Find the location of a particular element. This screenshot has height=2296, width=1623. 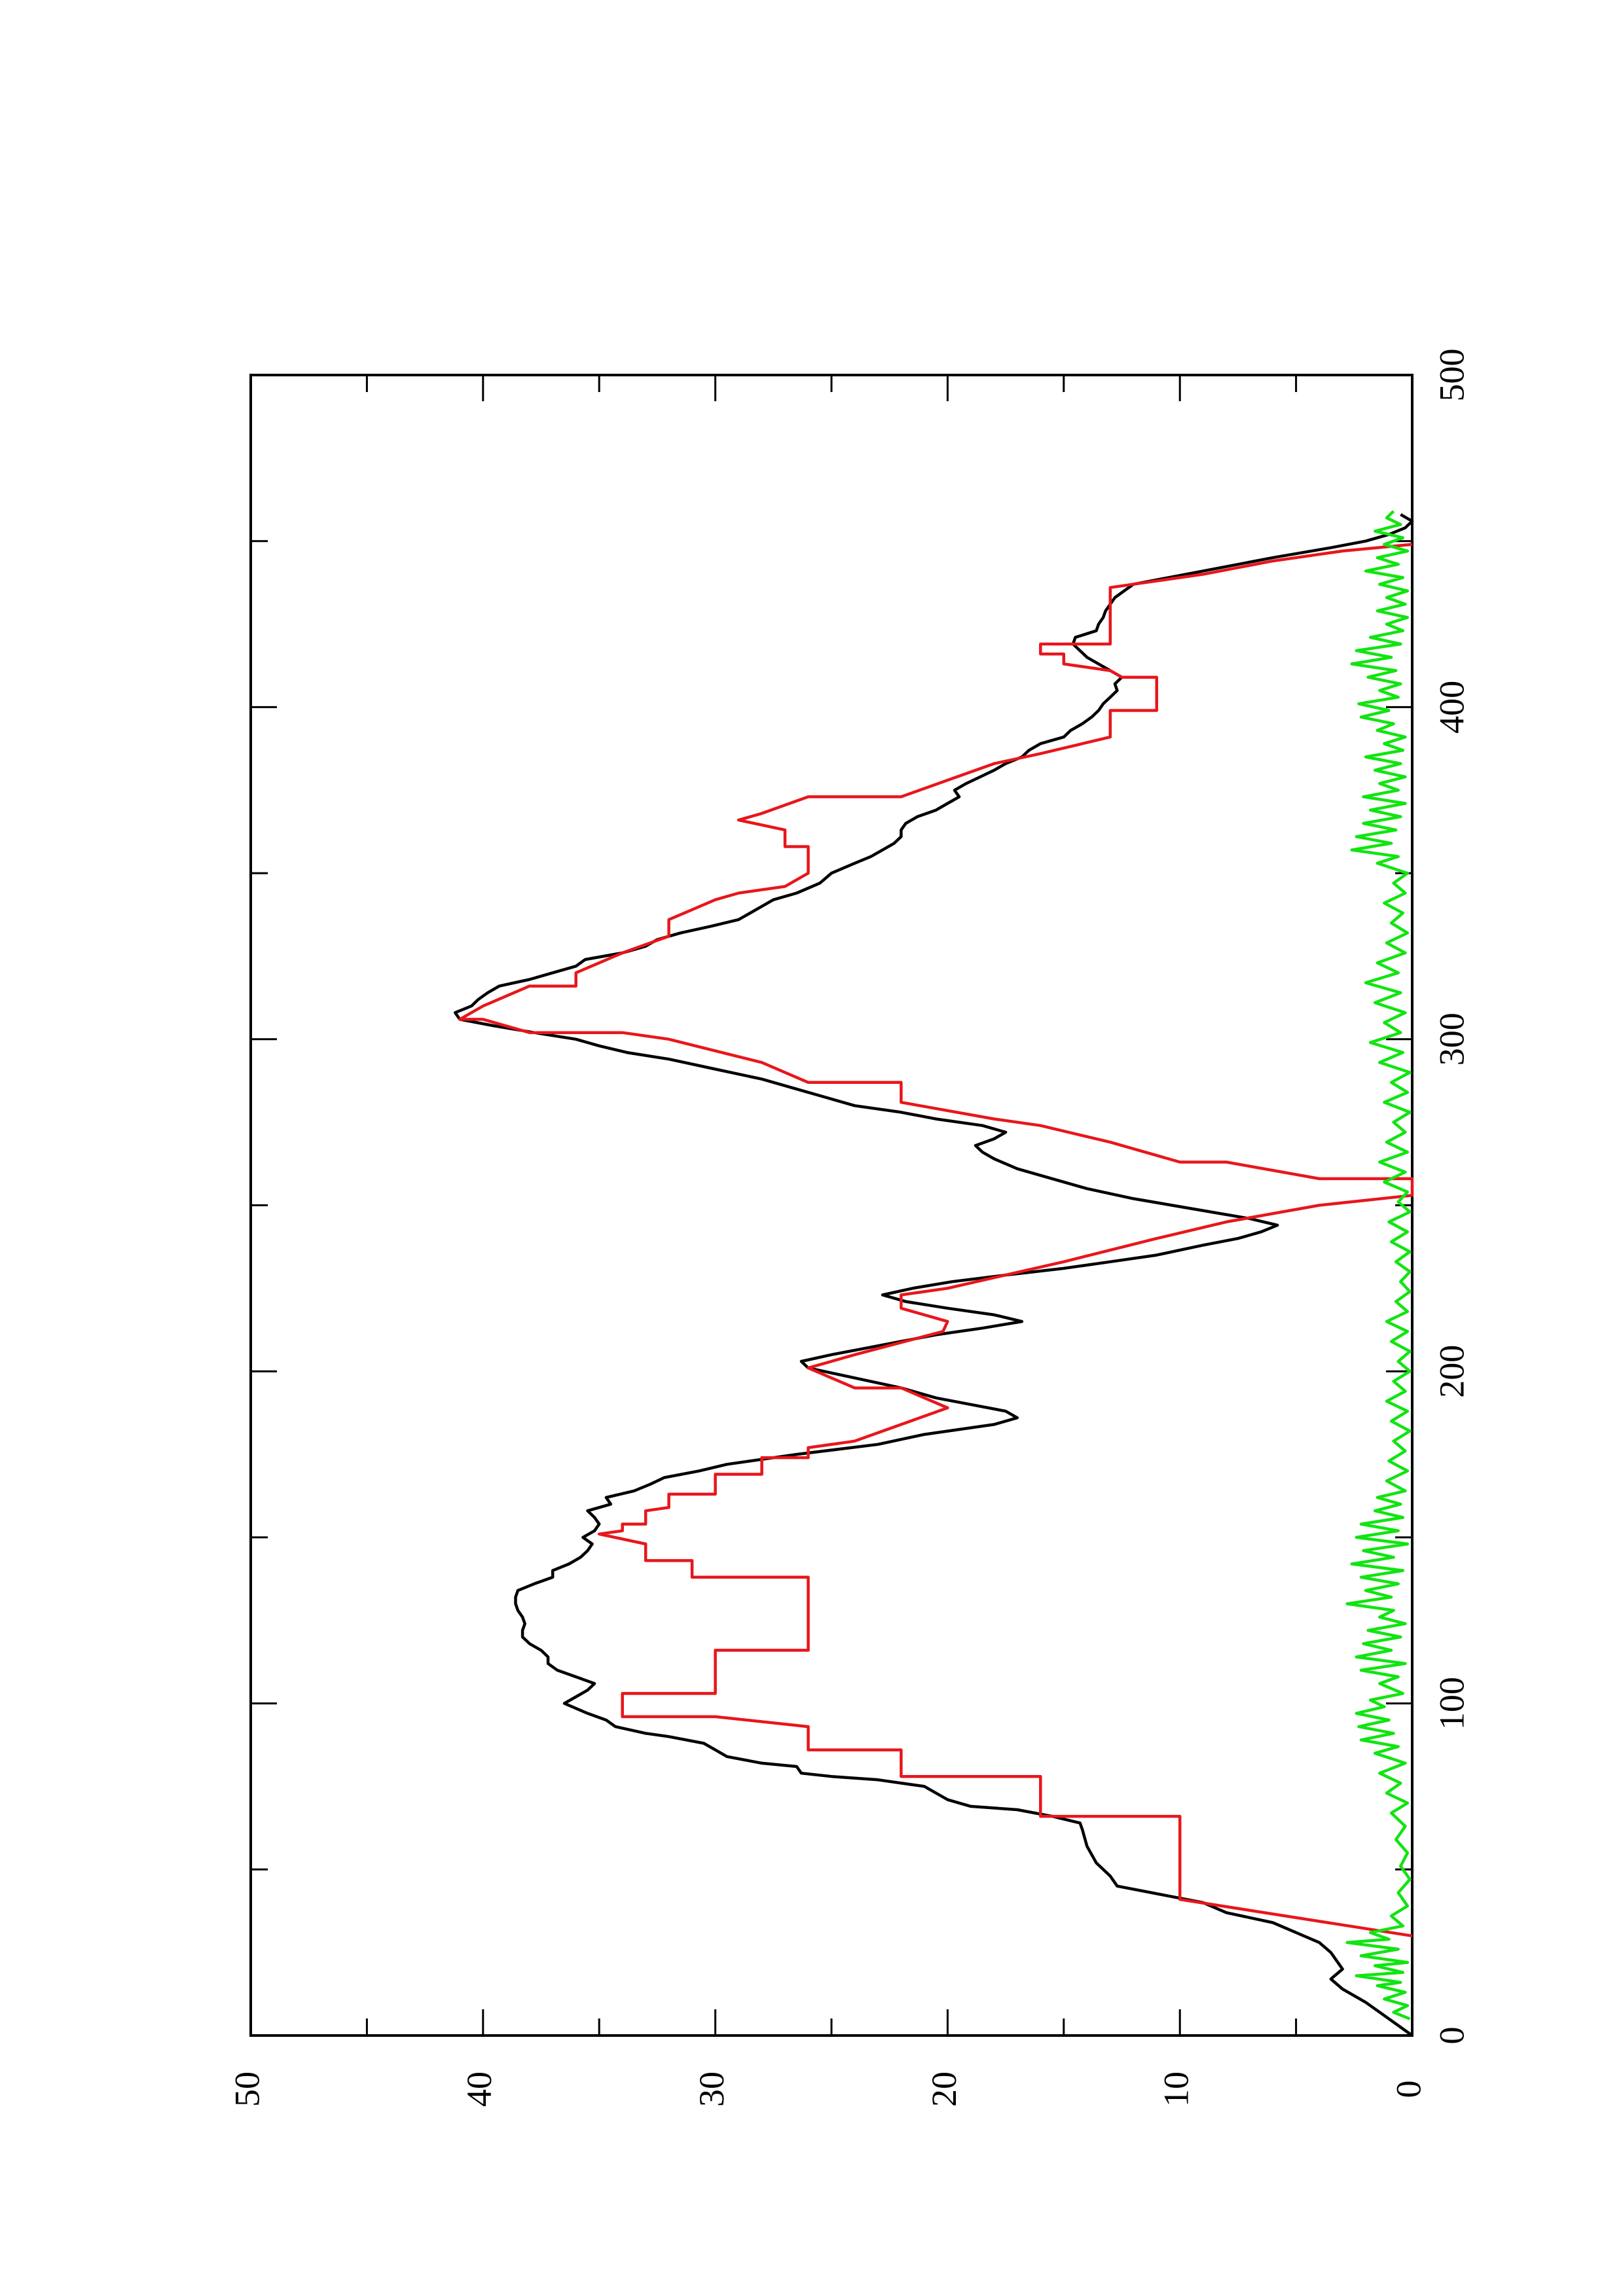

y-tick-label: 0 is located at coordinates (1408, 2089).